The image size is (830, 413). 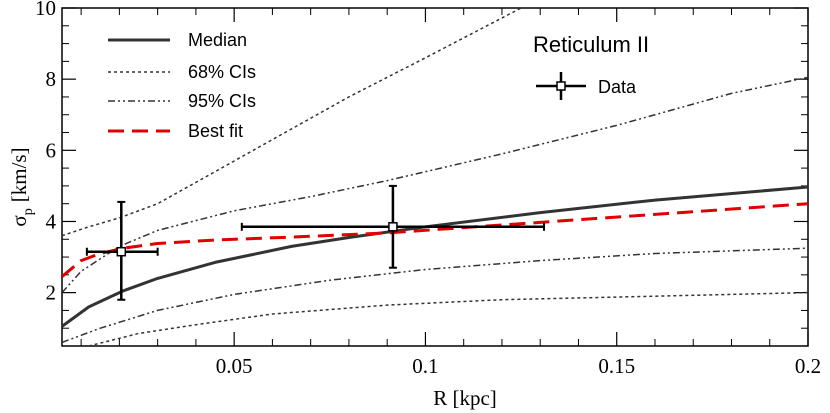 I want to click on legend-bestfit-label: Best fit, so click(x=215, y=131).